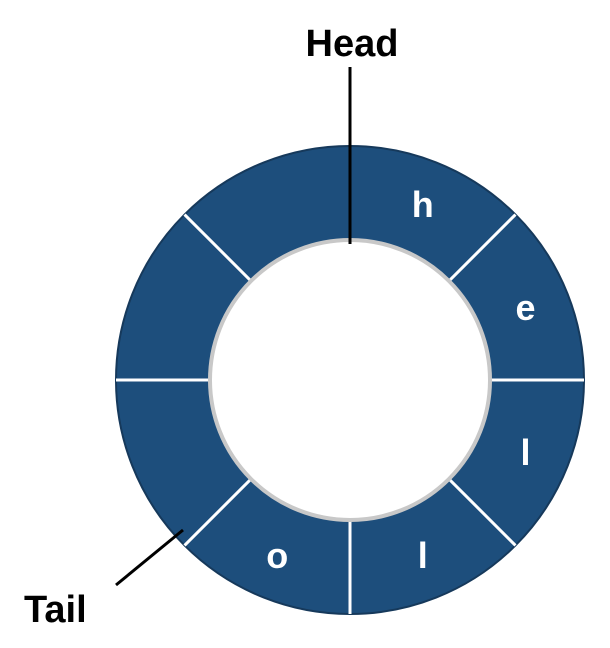 The height and width of the screenshot is (648, 610). What do you see at coordinates (149, 557) in the screenshot?
I see `tail-pointer-line` at bounding box center [149, 557].